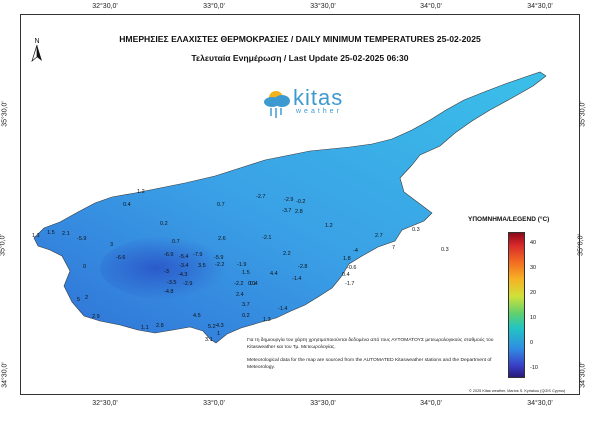 The image size is (600, 424). What do you see at coordinates (260, 197) in the screenshot?
I see `station-temperature-label: -2.7` at bounding box center [260, 197].